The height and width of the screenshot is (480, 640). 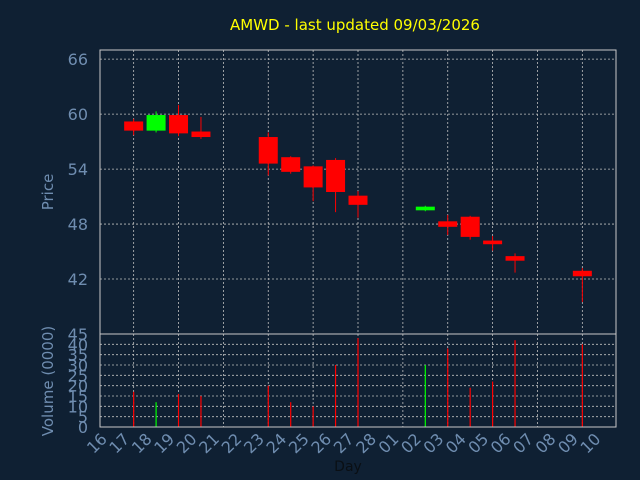 I want to click on price-tick-label: 42, so click(x=78, y=279).